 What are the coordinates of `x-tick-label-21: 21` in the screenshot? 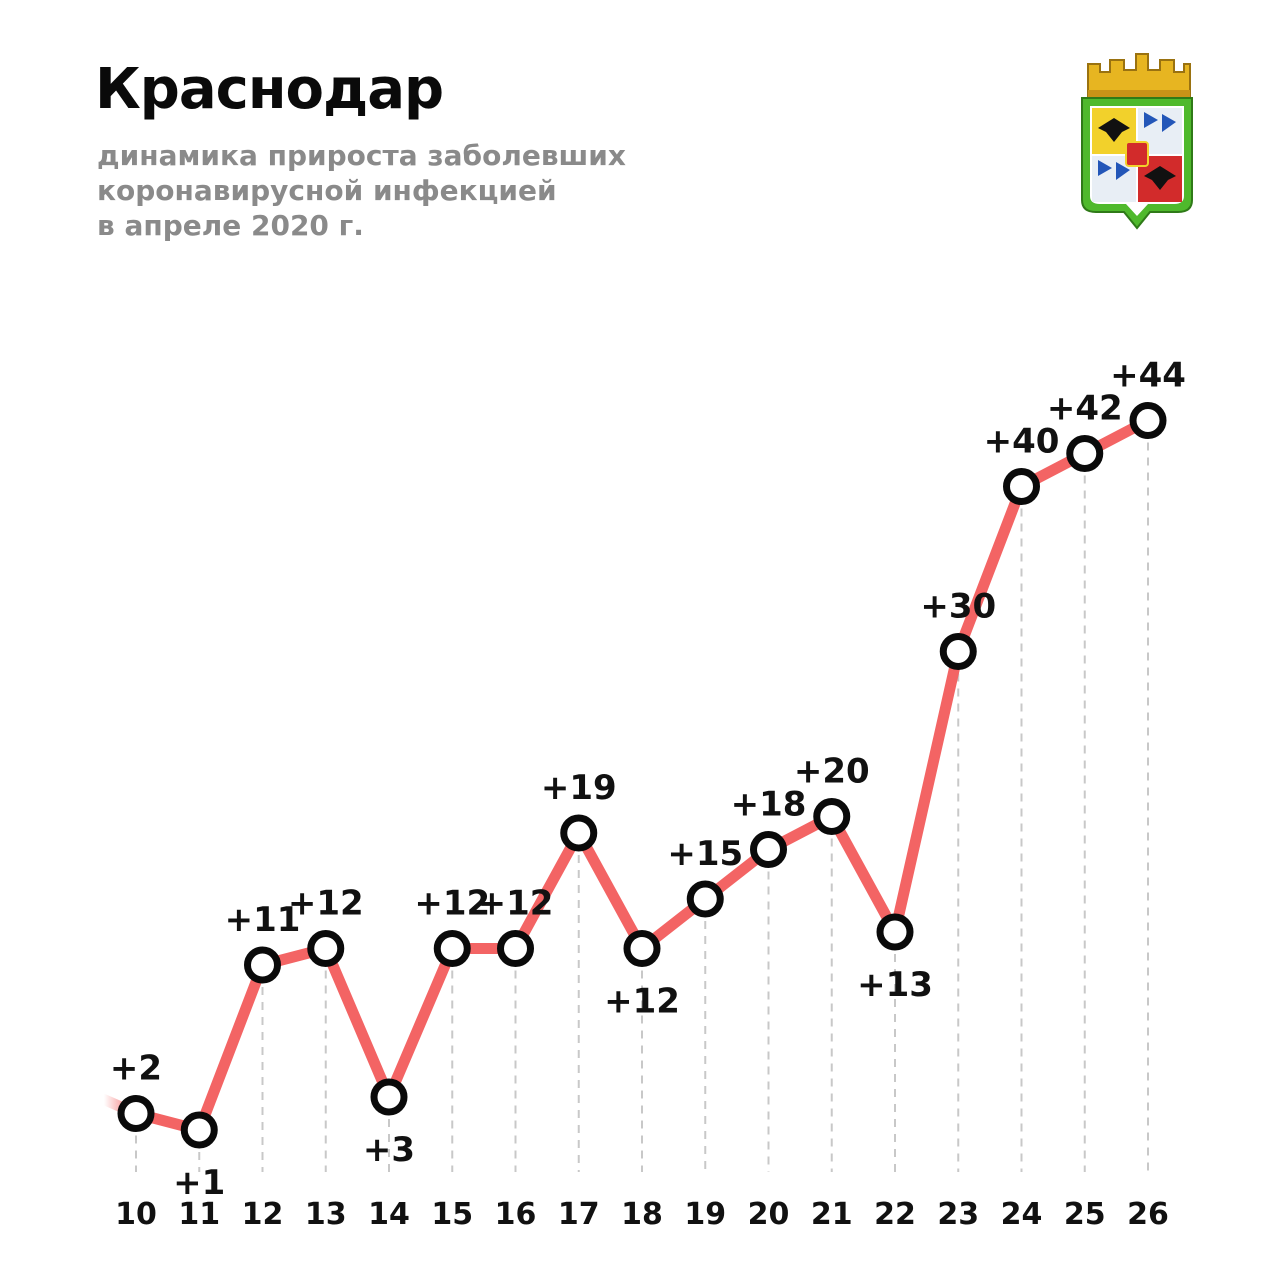 It's located at (832, 1214).